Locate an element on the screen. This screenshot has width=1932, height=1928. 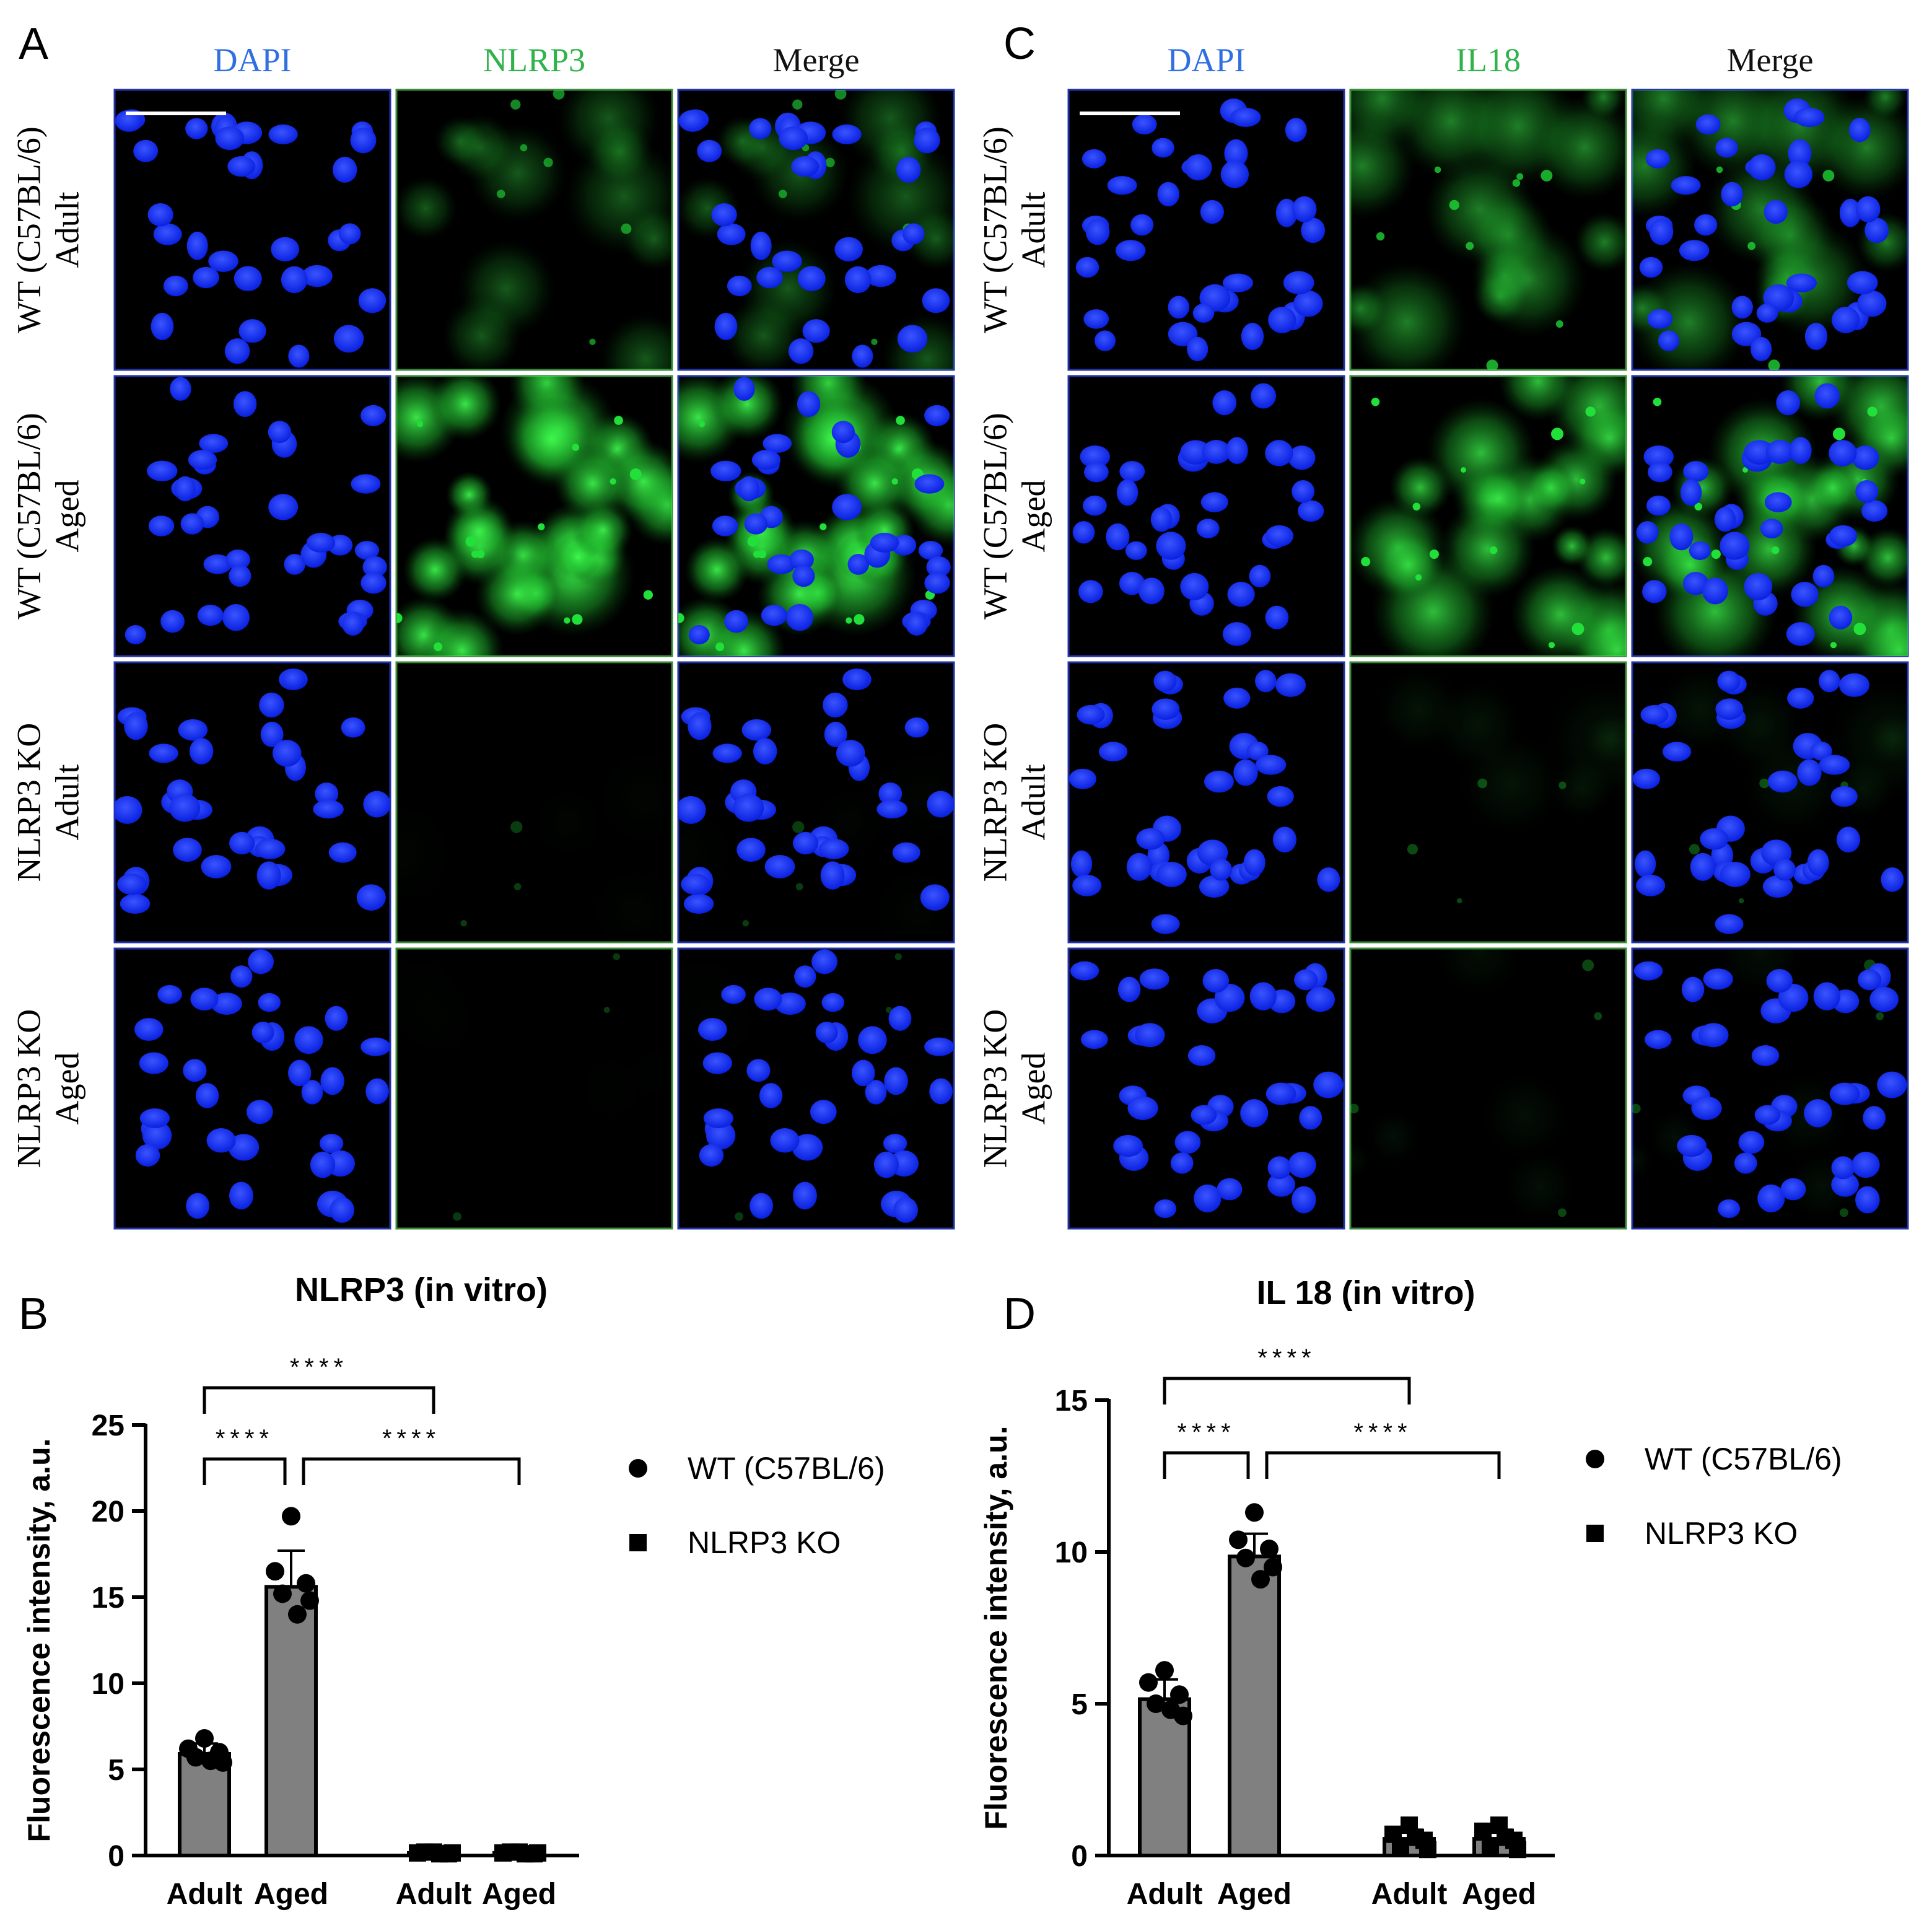
chart-d-ytick-label-1: 5 is located at coordinates (1079, 1704).